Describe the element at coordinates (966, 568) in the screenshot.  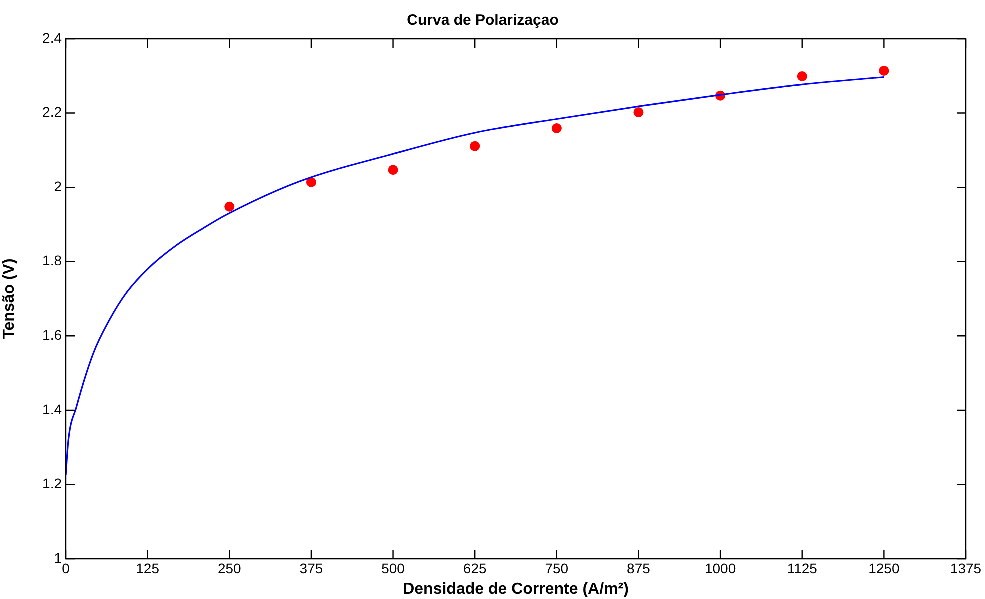
I see `x-tick-label: 1375` at that location.